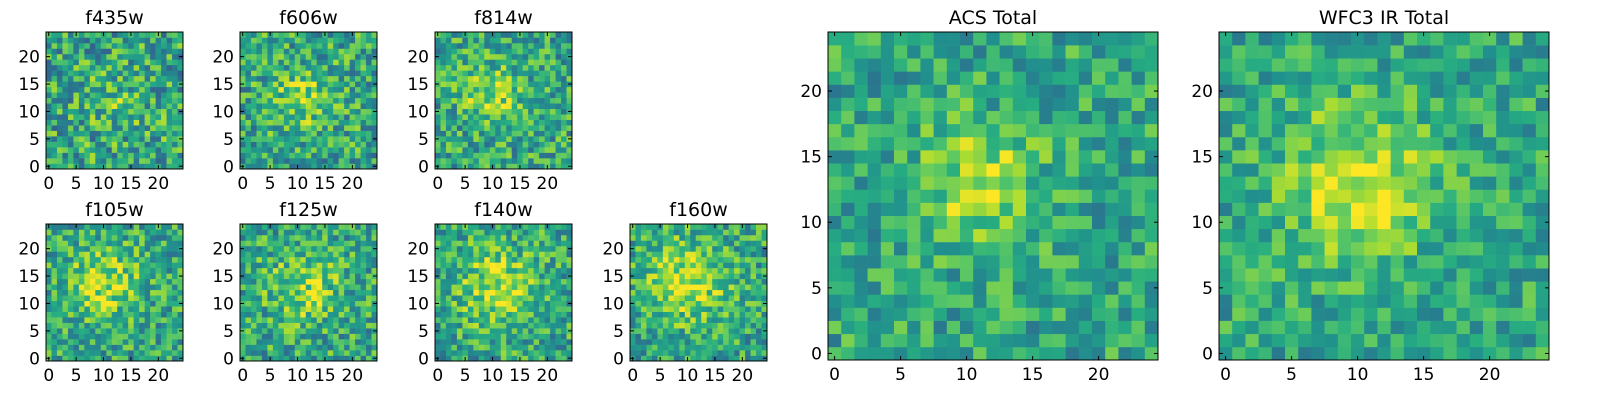 The width and height of the screenshot is (1600, 400). I want to click on y-tick-label: 0, so click(228, 167).